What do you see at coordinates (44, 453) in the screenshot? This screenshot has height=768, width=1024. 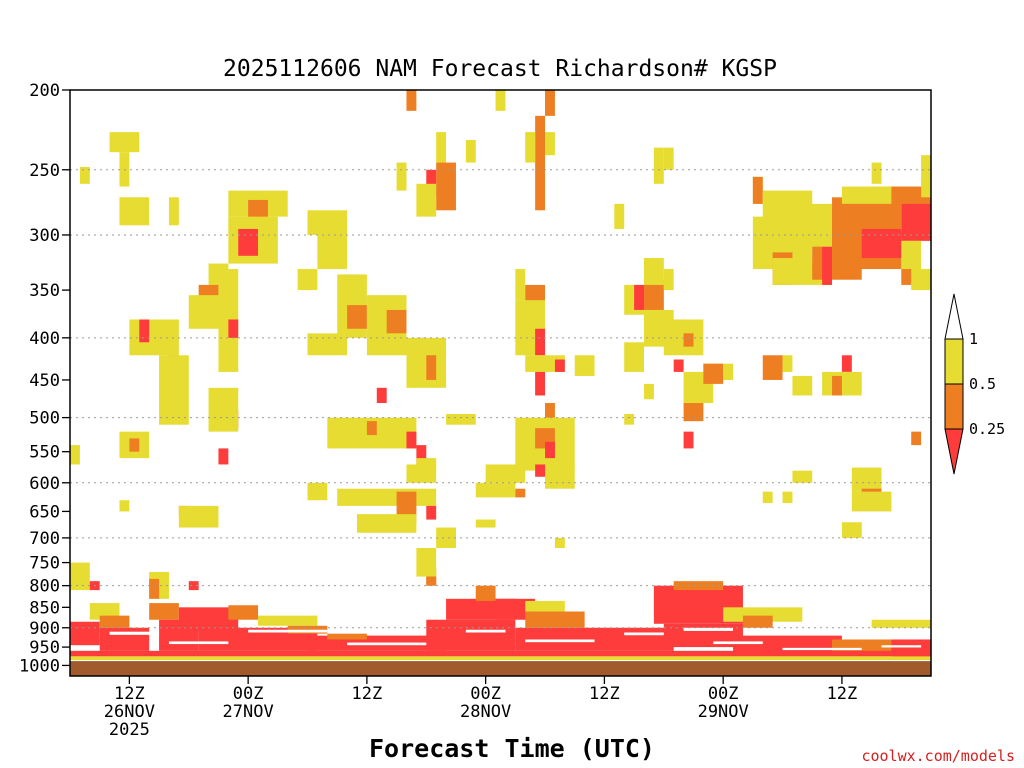 I see `y-tick-label: 550` at bounding box center [44, 453].